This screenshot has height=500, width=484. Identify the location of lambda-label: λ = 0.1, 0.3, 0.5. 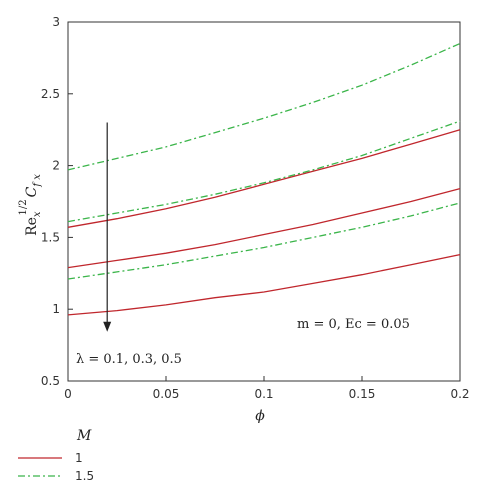
(129, 359).